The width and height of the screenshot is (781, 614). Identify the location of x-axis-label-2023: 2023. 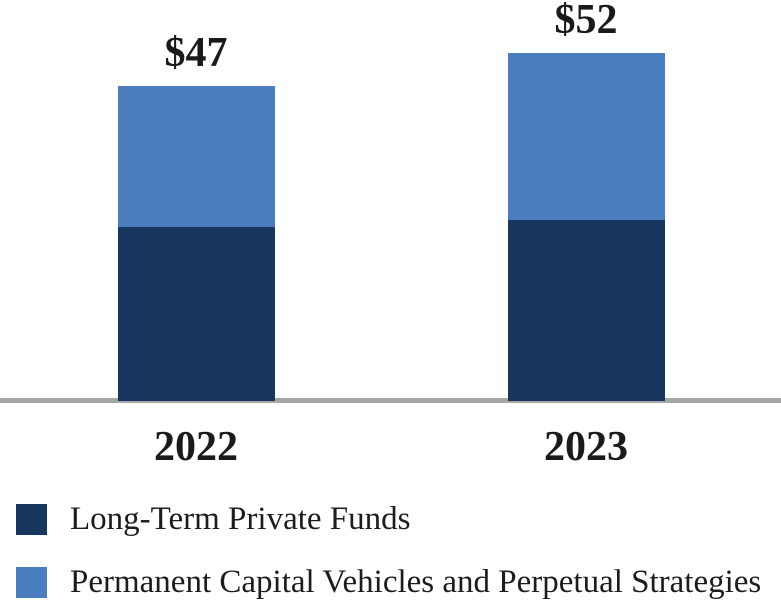
(586, 447).